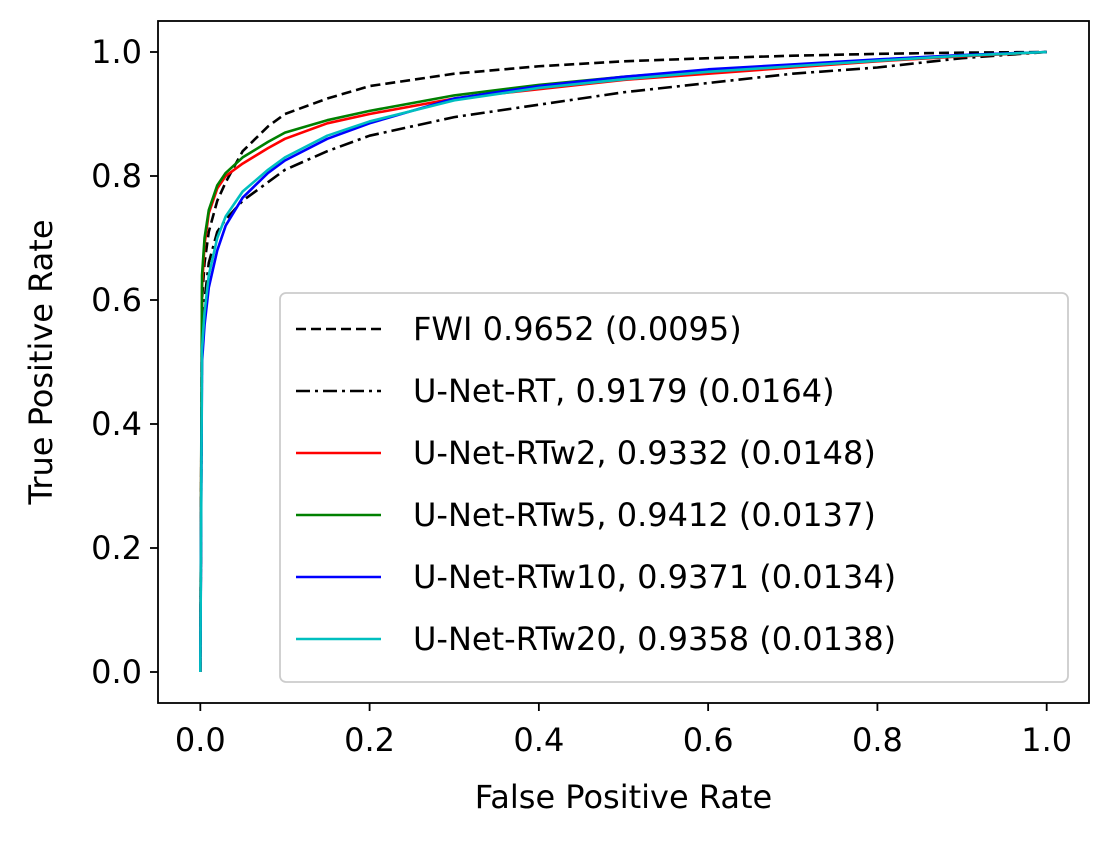  Describe the element at coordinates (654, 577) in the screenshot. I see `legend-label-4: U-Net-RTw10, 0.9371 (0.0134)` at that location.